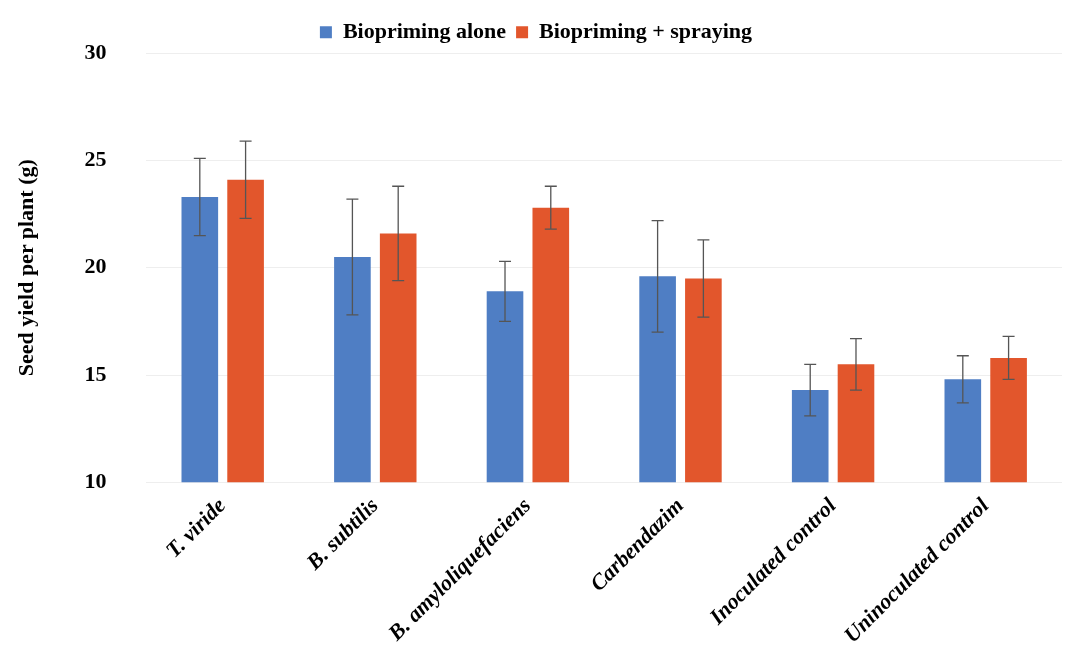 This screenshot has height=657, width=1082. I want to click on y-axis-title: Seed yield per plant (g), so click(25, 268).